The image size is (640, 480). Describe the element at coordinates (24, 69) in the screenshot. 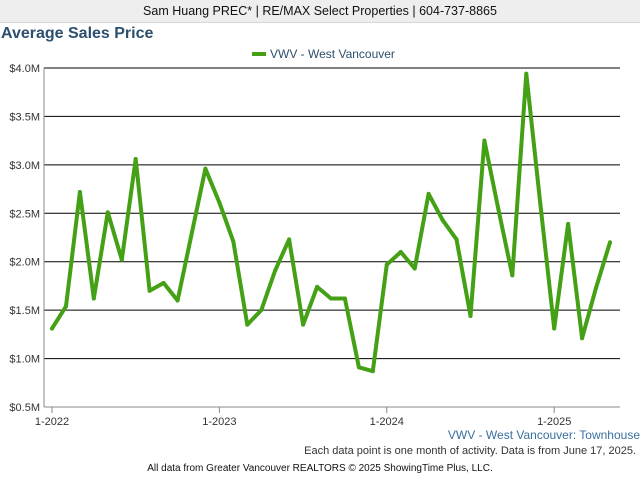

I see `y-tick-label: $4.0M` at that location.